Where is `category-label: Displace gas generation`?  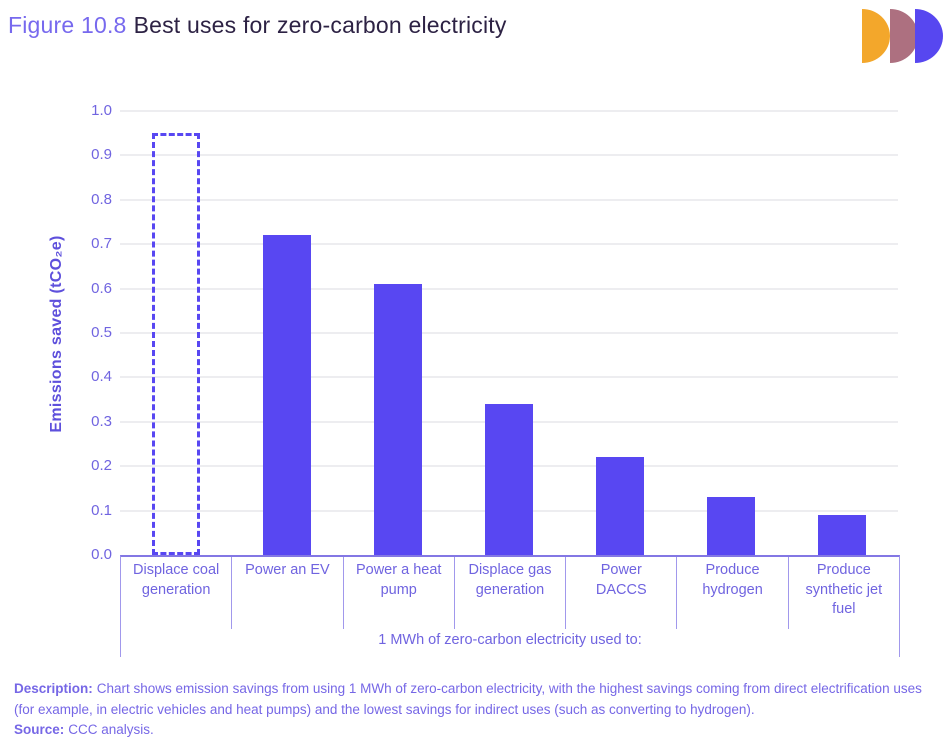 category-label: Displace gas generation is located at coordinates (511, 593).